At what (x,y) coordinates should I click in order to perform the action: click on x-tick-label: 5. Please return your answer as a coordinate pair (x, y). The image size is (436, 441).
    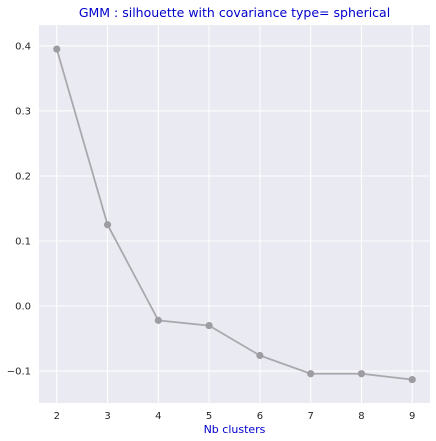
    Looking at the image, I should click on (209, 416).